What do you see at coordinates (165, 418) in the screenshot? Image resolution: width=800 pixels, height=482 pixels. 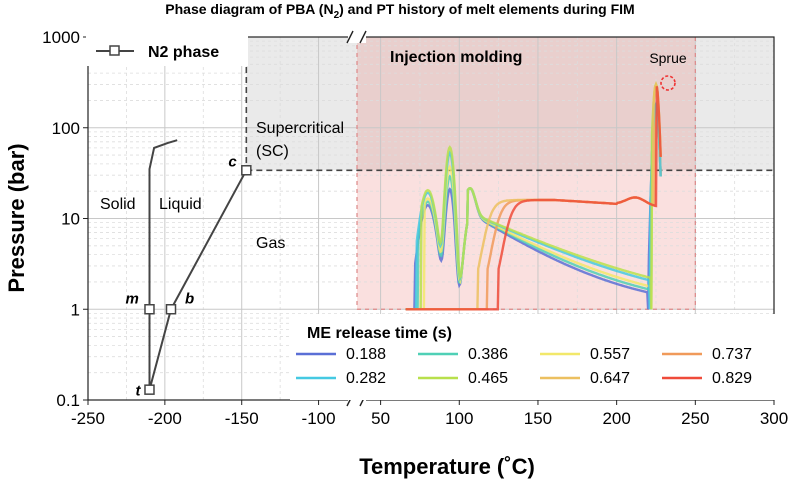 I see `x-tick-label: -200` at bounding box center [165, 418].